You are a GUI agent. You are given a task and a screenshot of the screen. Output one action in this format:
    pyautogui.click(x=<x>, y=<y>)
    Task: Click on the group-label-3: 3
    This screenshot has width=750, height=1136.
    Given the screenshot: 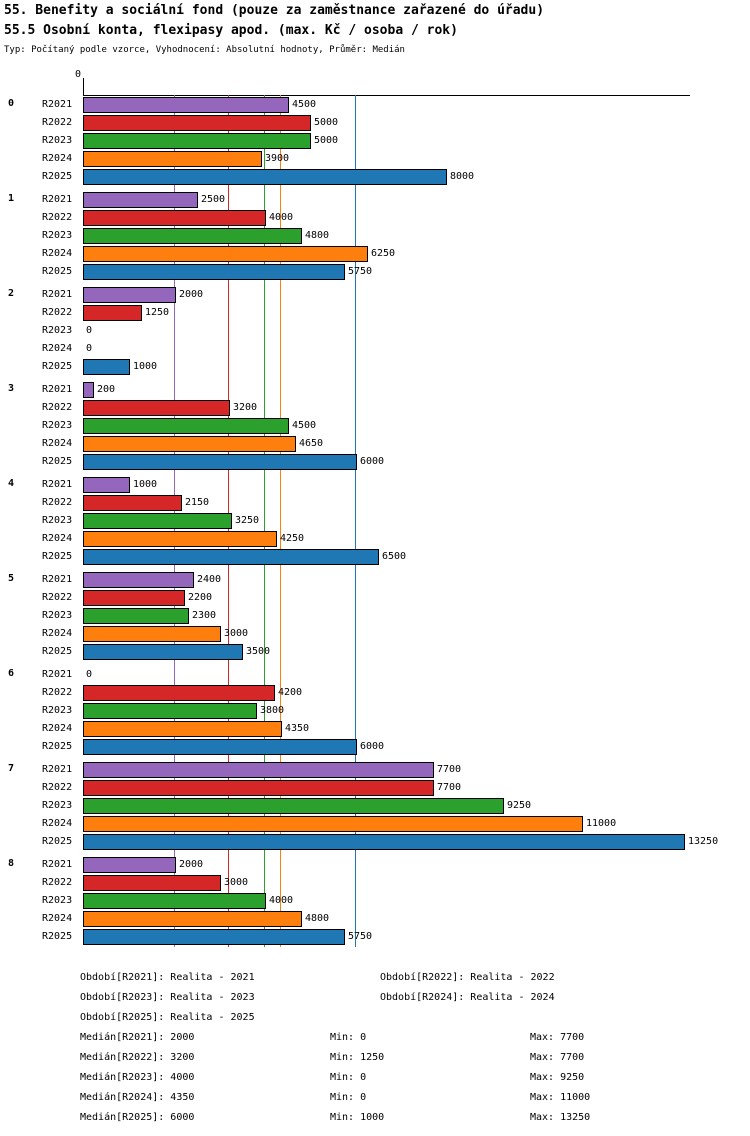 What is the action you would take?
    pyautogui.click(x=11, y=388)
    